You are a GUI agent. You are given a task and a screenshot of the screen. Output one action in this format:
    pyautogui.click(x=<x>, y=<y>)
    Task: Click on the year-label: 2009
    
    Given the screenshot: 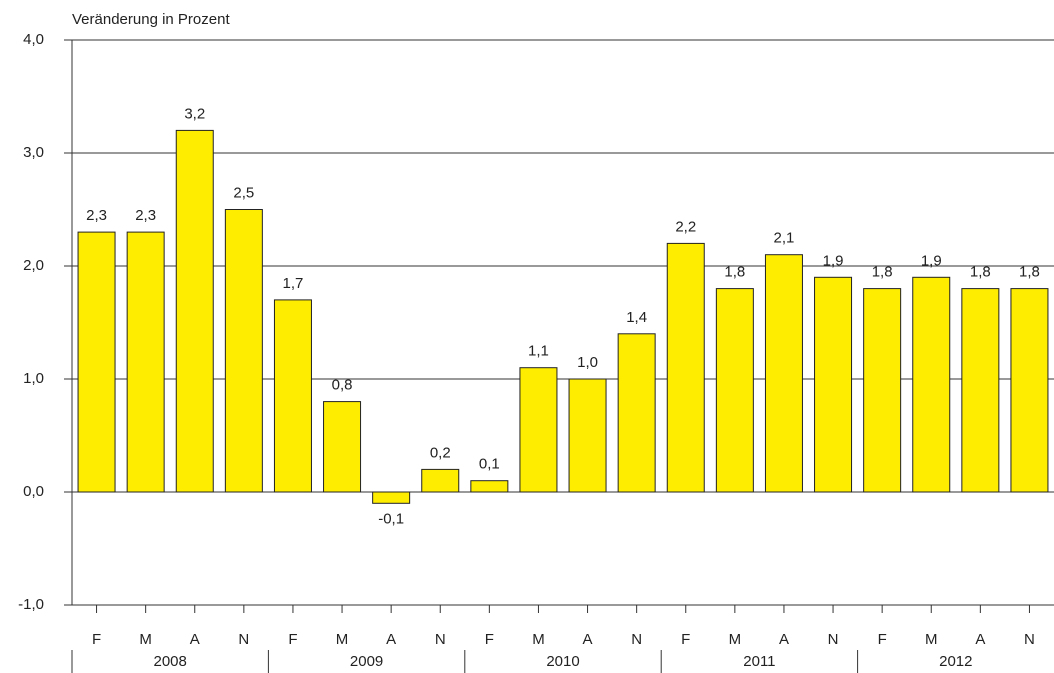 What is the action you would take?
    pyautogui.click(x=366, y=661)
    